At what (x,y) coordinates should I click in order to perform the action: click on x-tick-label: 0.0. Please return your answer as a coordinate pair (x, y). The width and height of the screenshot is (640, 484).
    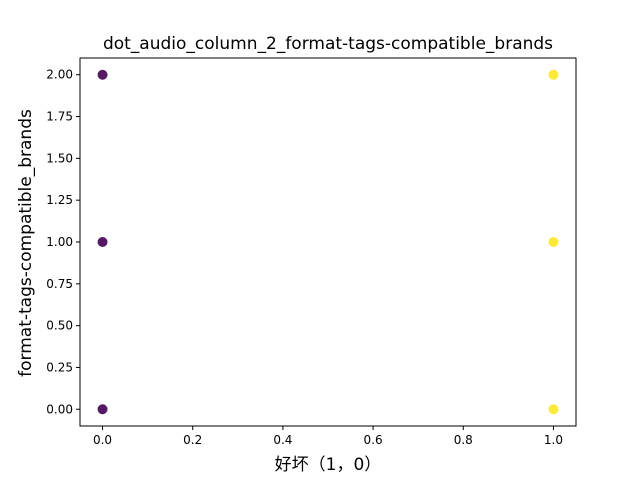
    Looking at the image, I should click on (102, 440).